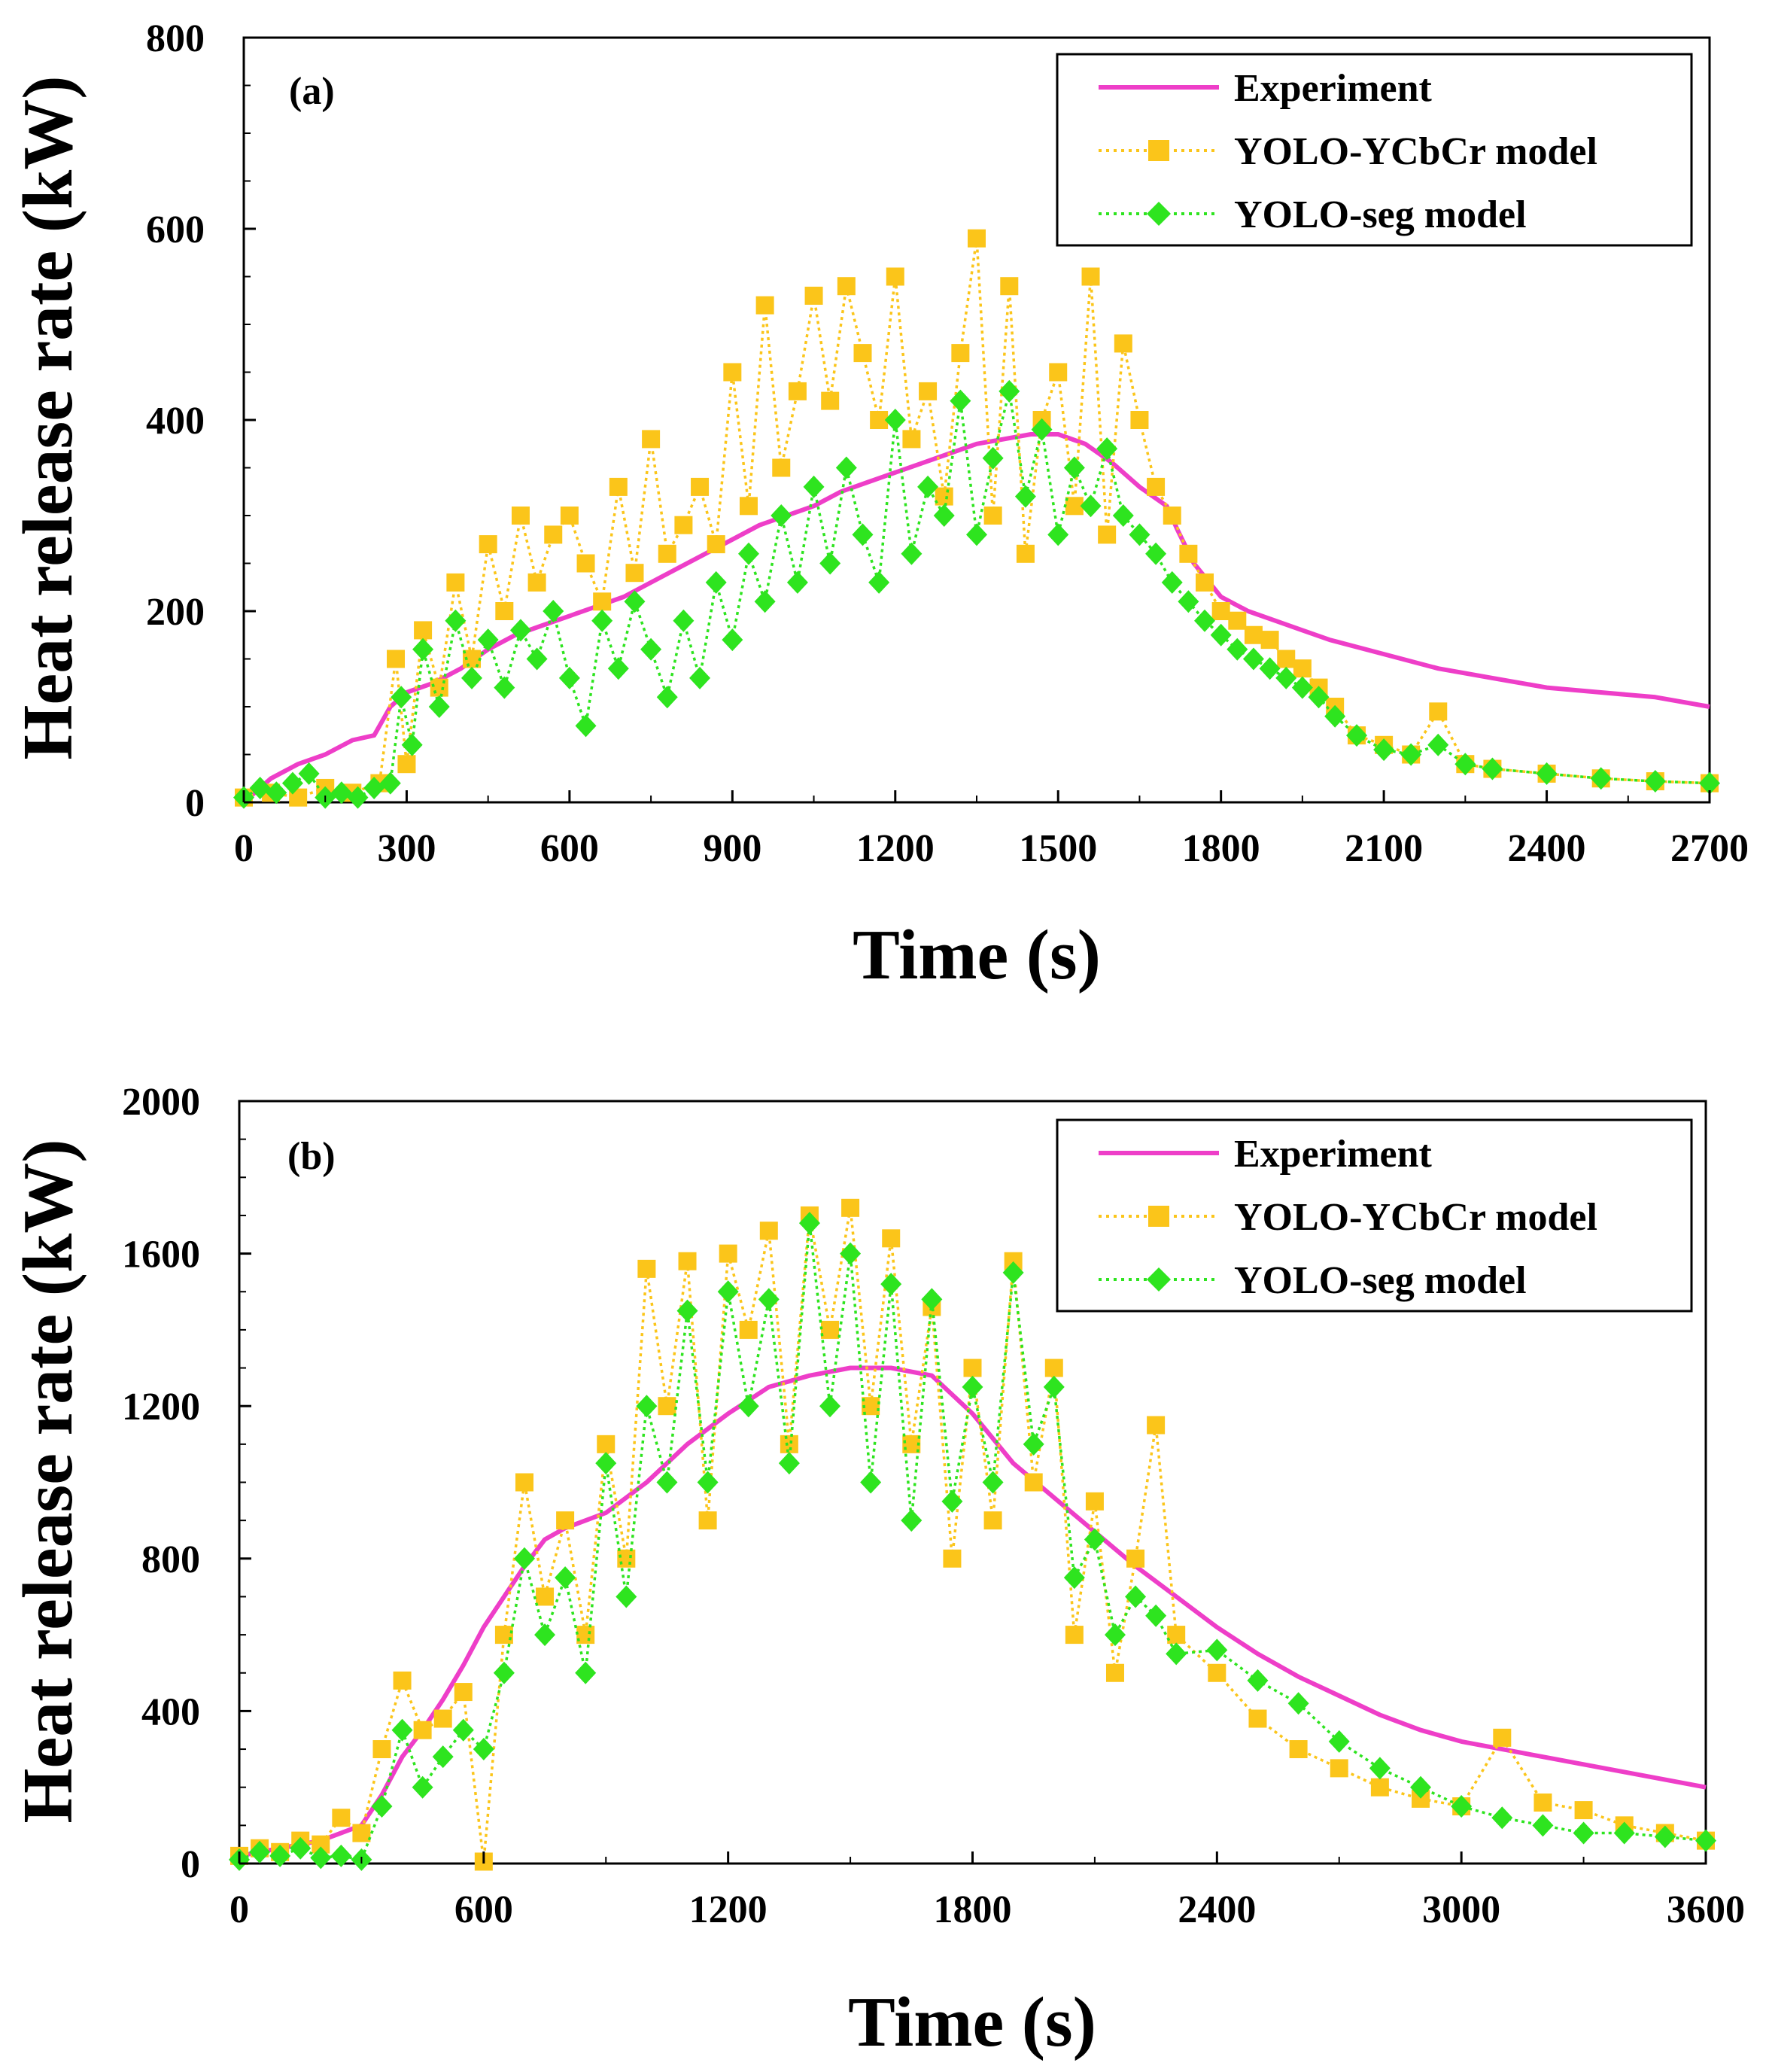 The image size is (1766, 2072). What do you see at coordinates (1415, 1217) in the screenshot?
I see `legend-label-ycbcr-b: YOLO-YCbCr model` at bounding box center [1415, 1217].